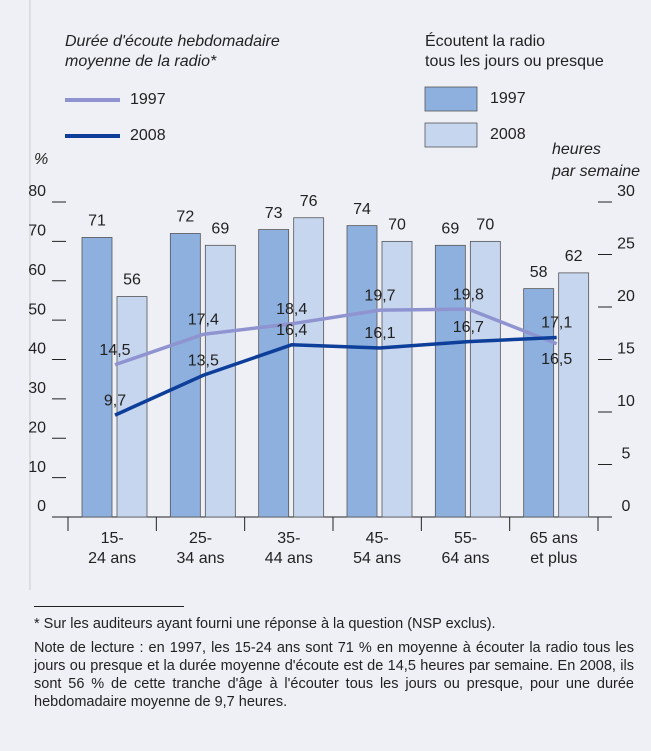  What do you see at coordinates (576, 149) in the screenshot?
I see `y2-axis-label: heures` at bounding box center [576, 149].